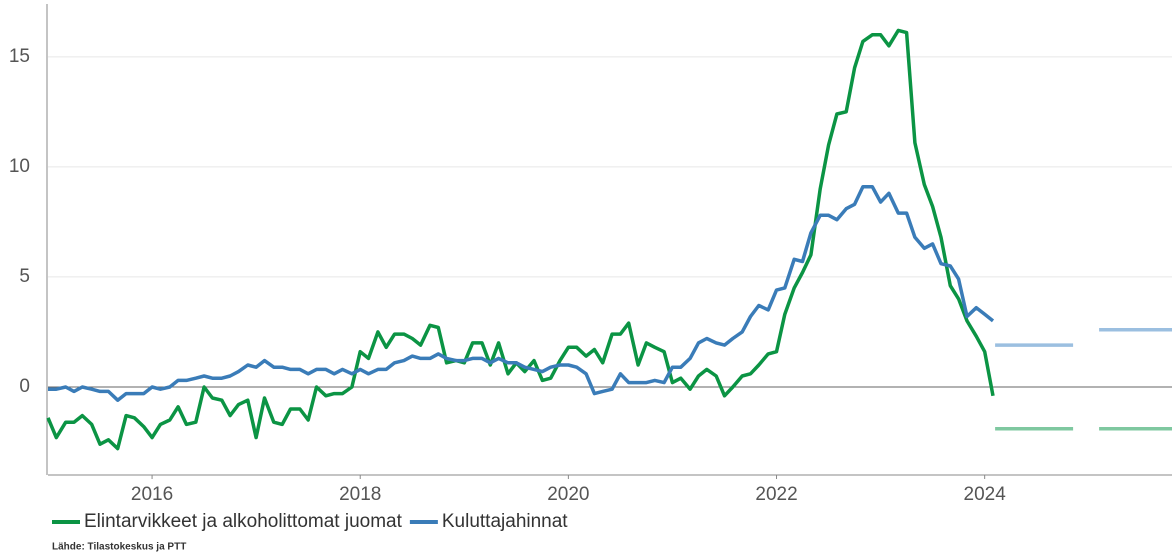 Image resolution: width=1172 pixels, height=553 pixels. I want to click on legend-label: Kuluttajahinnat, so click(505, 521).